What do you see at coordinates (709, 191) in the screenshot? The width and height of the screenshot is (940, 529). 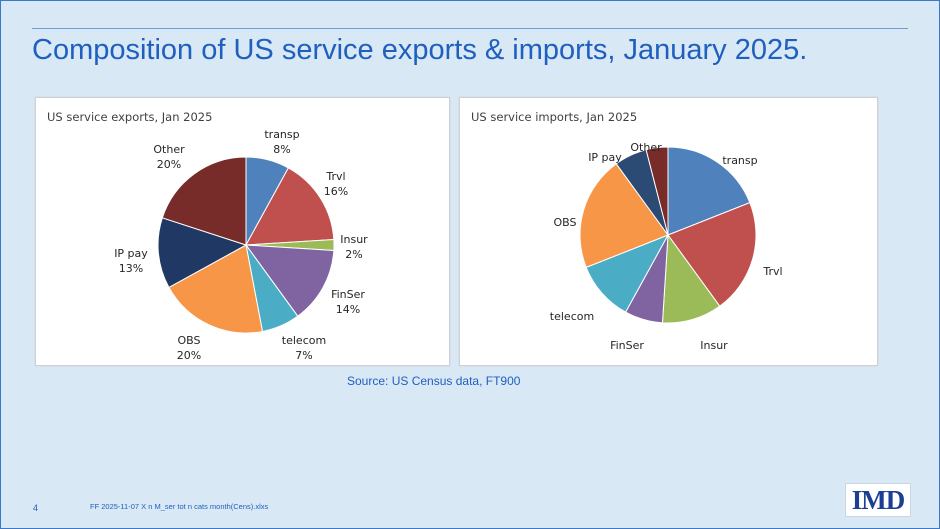 I see `pie-slice-transp` at bounding box center [709, 191].